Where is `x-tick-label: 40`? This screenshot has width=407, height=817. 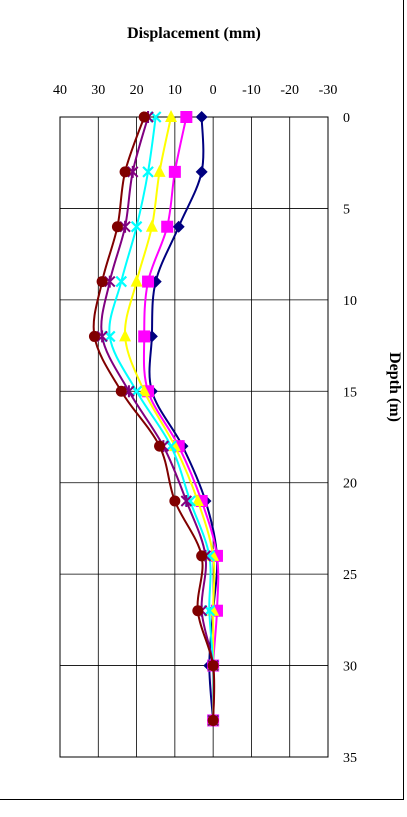 x-tick-label: 40 is located at coordinates (60, 90).